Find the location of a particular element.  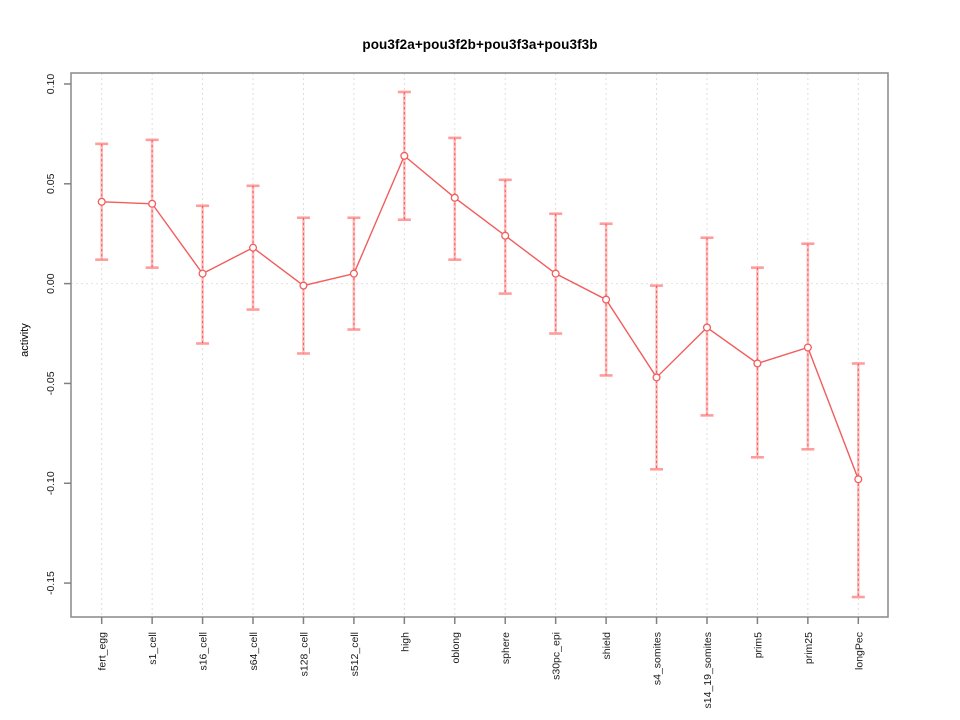

y-tick-label: 0.10 is located at coordinates (51, 84).